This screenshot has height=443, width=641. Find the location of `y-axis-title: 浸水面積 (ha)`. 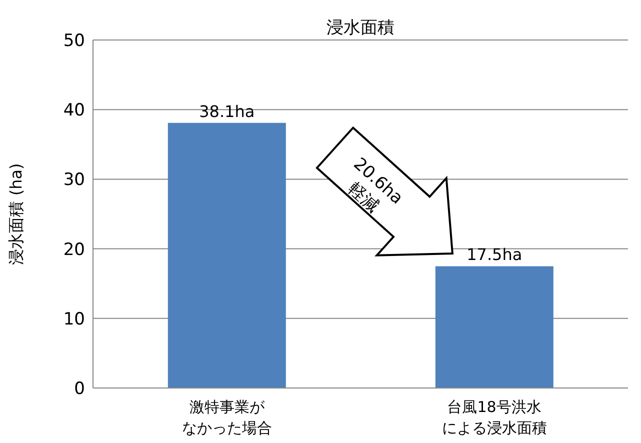

y-axis-title: 浸水面積 (ha) is located at coordinates (16, 214).